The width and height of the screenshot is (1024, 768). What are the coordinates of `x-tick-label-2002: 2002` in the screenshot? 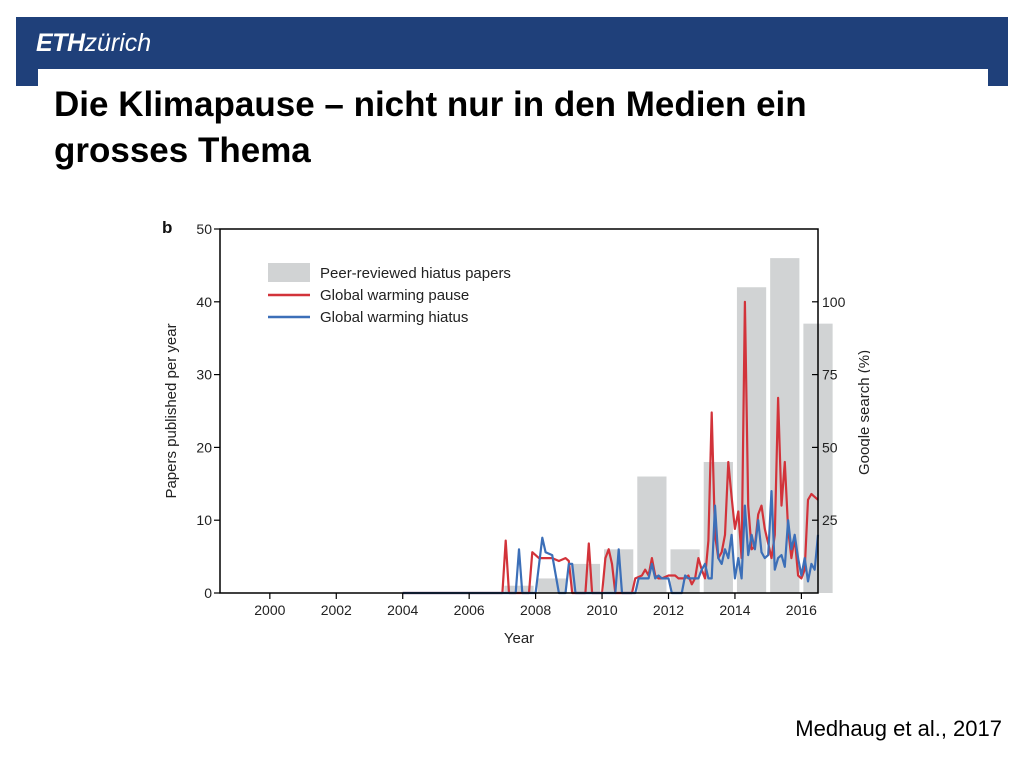 It's located at (336, 610).